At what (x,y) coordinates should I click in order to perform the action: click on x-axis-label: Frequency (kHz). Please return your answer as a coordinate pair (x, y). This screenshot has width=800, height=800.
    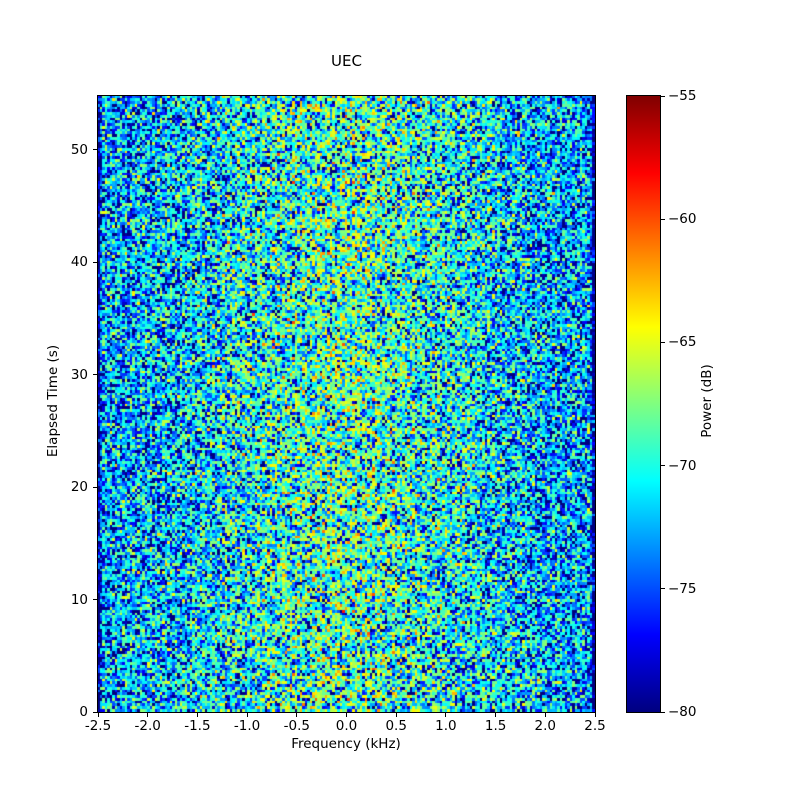
    Looking at the image, I should click on (346, 744).